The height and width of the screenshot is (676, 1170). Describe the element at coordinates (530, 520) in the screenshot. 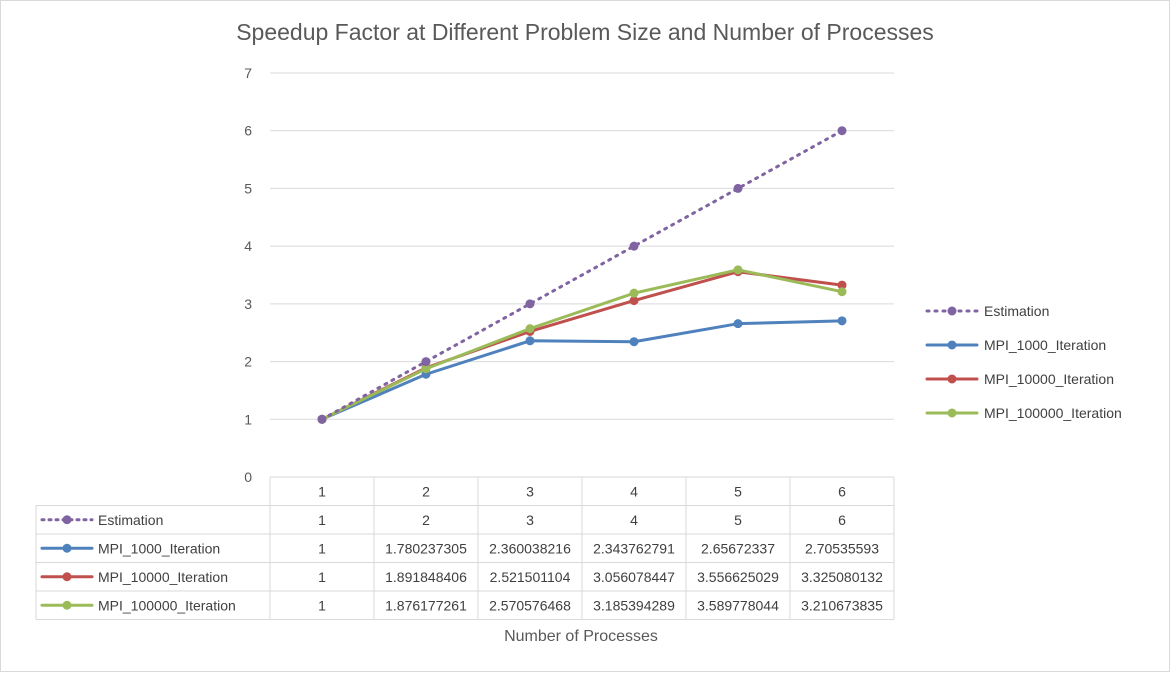

I see `table-cell: 3` at that location.